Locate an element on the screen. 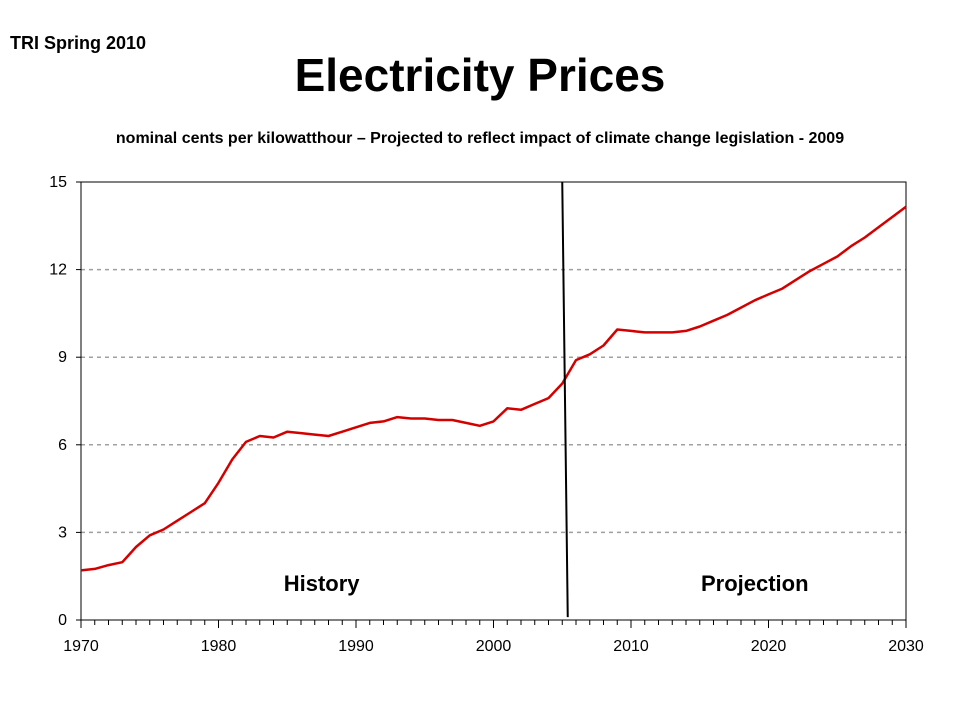  y-tick-label-3: 3 is located at coordinates (62, 532).